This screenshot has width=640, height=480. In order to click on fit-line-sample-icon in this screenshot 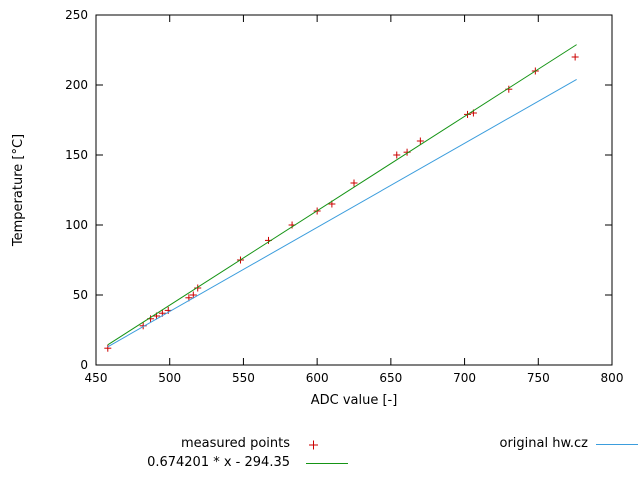, I will do `click(327, 463)`.